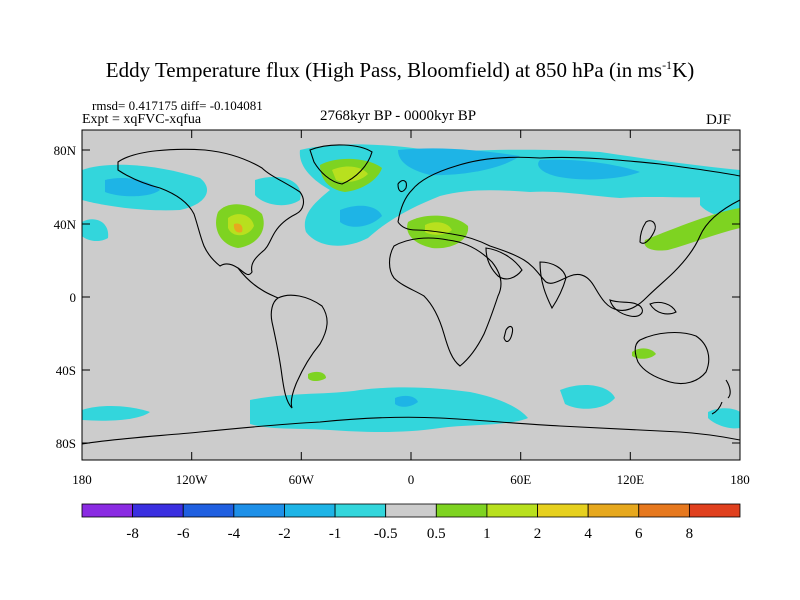 The height and width of the screenshot is (600, 800). What do you see at coordinates (719, 120) in the screenshot?
I see `season-label: DJF` at bounding box center [719, 120].